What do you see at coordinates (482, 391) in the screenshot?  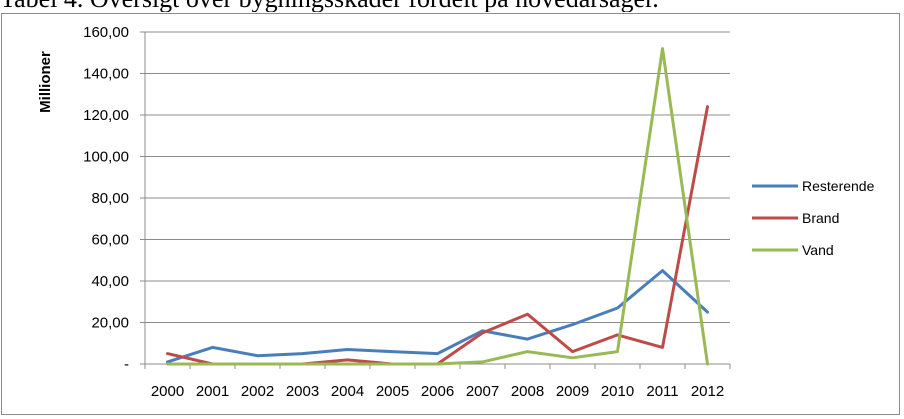 I see `x-tick-label: 2007` at bounding box center [482, 391].